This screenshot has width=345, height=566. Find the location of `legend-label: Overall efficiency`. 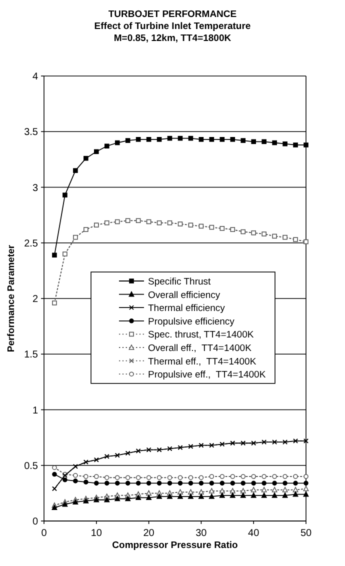

legend-label: Overall efficiency is located at coordinates (184, 295).